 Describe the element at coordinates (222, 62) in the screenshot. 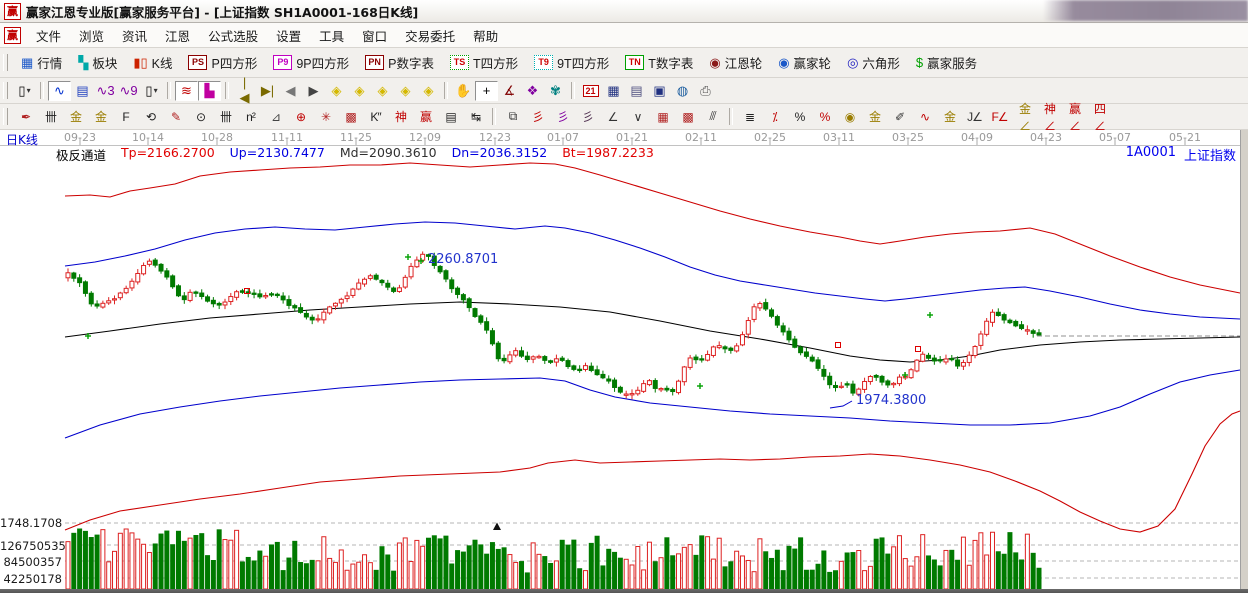

I see `p-square-button: PS P四方形` at that location.